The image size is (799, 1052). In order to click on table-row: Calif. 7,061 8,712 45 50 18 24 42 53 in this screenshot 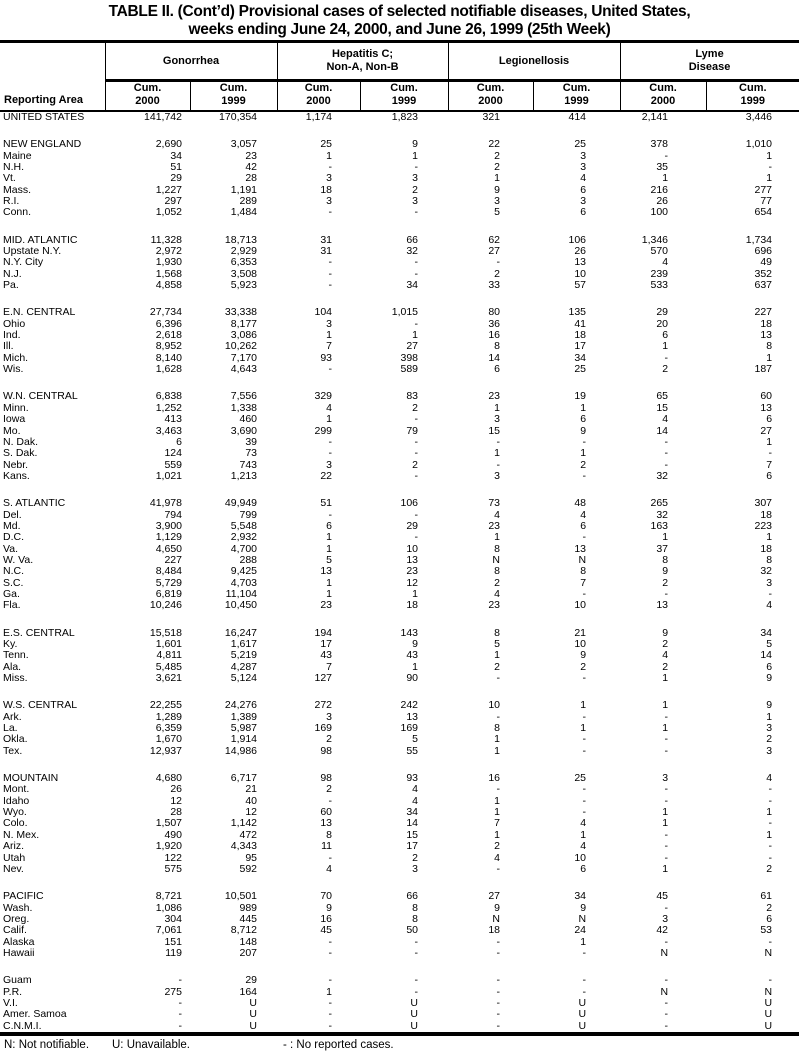, I will do `click(399, 930)`.